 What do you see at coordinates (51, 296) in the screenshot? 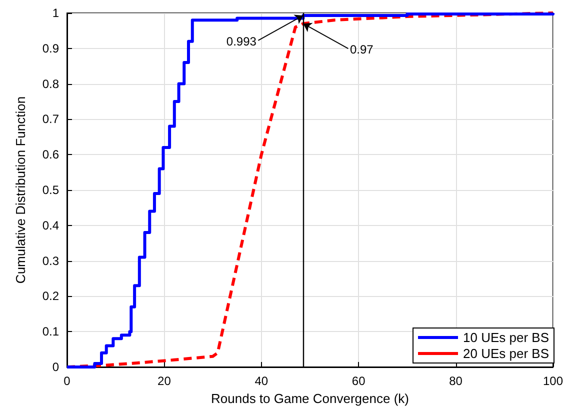
I see `y-tick-label: 0.2` at bounding box center [51, 296].